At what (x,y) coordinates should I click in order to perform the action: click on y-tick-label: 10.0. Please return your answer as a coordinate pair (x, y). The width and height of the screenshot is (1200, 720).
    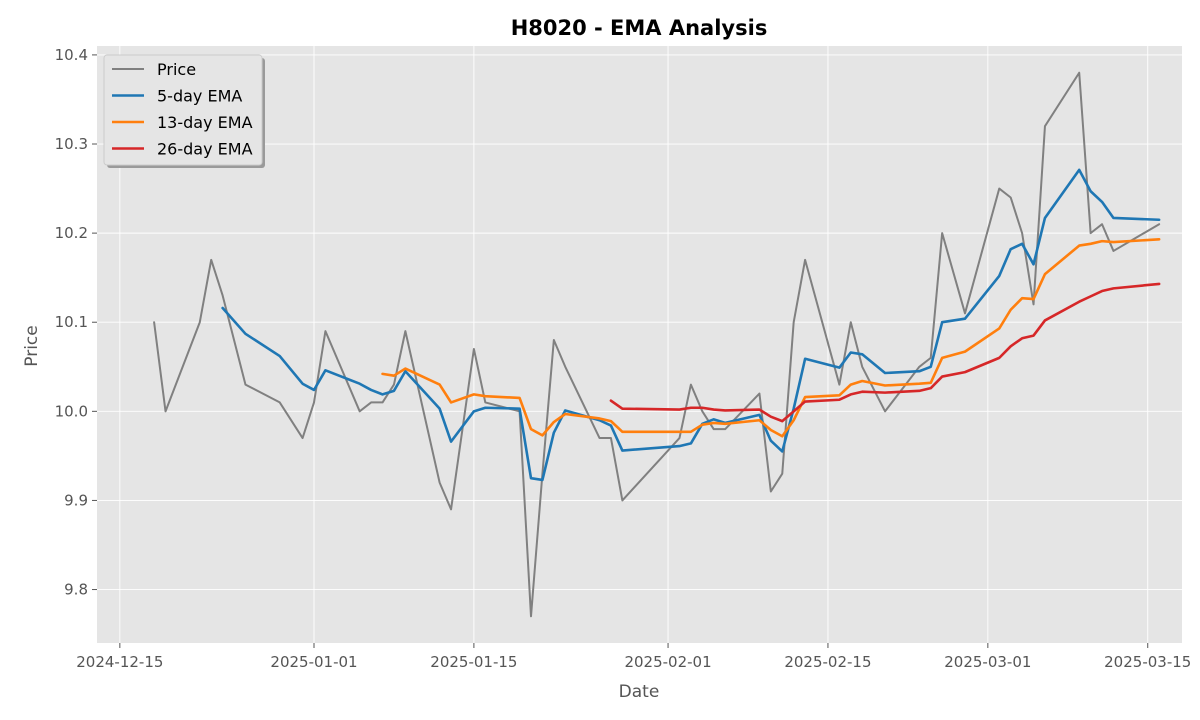
    Looking at the image, I should click on (71, 411).